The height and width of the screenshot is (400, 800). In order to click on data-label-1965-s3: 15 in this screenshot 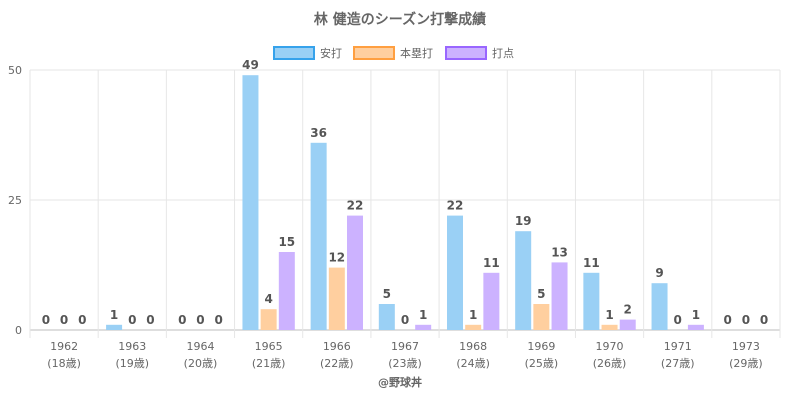, I will do `click(286, 242)`.